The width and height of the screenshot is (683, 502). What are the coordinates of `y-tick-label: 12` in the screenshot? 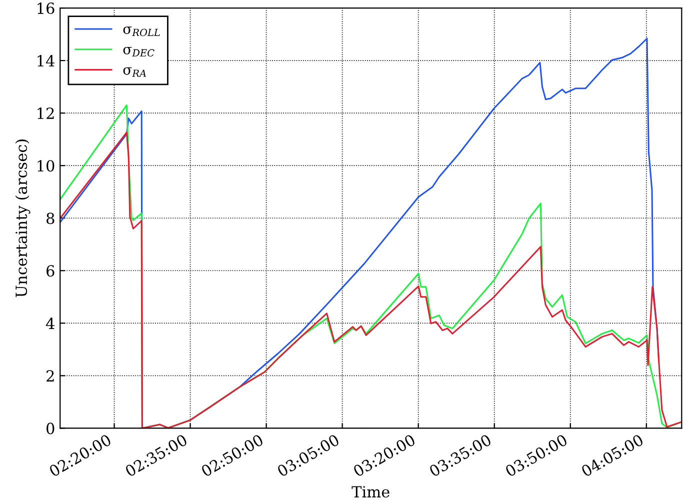 It's located at (46, 113).